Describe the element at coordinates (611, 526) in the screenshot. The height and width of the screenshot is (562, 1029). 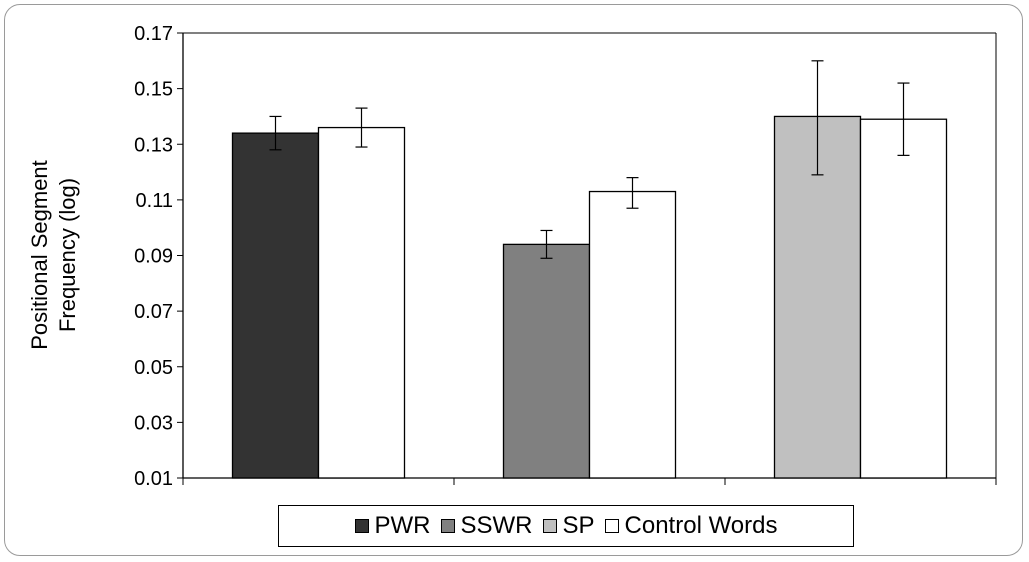
I see `legend-swatch-control-words` at that location.